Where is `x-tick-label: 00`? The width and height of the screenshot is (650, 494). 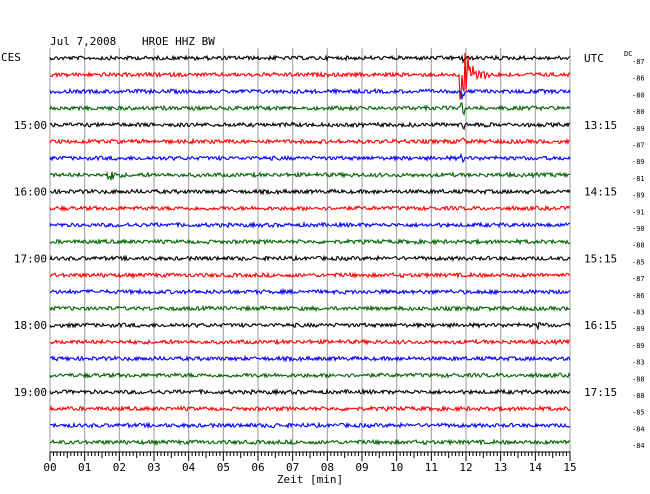
x-tick-label: 00 is located at coordinates (49, 467).